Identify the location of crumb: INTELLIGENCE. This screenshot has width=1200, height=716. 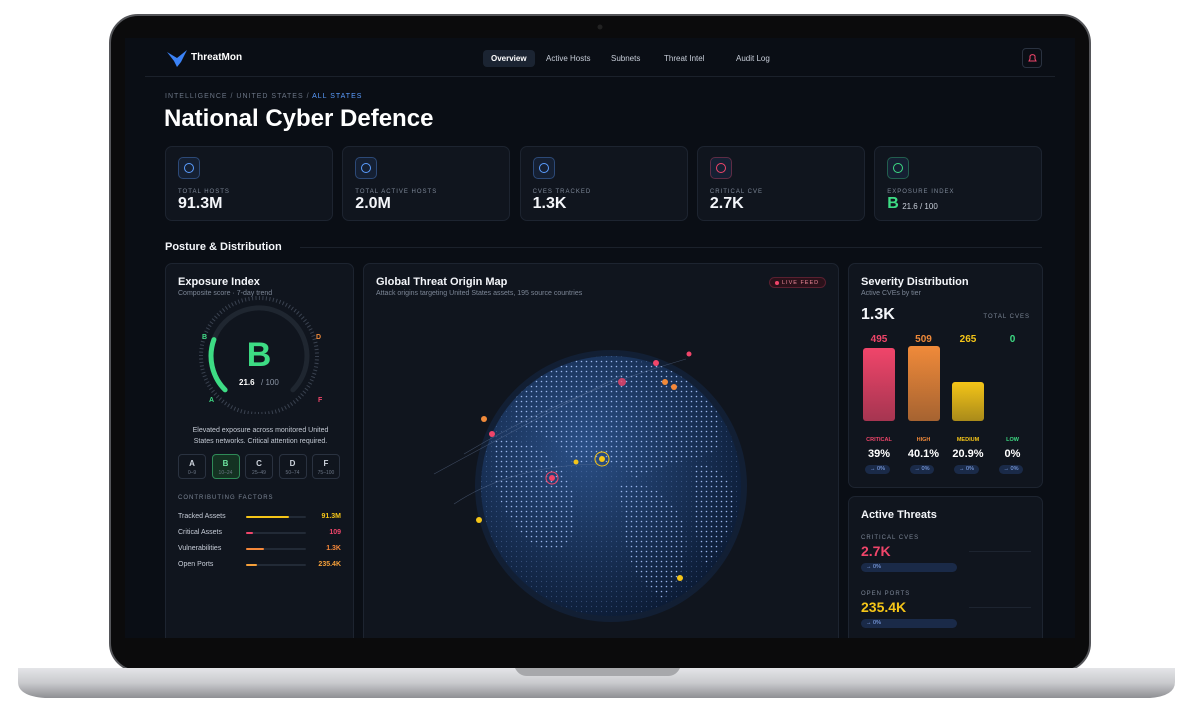
(196, 96).